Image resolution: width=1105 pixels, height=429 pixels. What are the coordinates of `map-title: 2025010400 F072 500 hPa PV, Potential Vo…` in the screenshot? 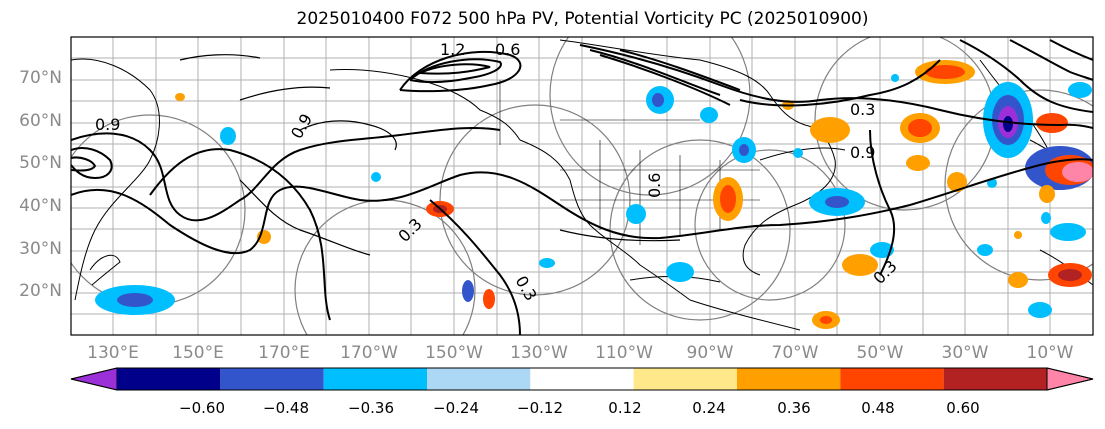 It's located at (582, 19).